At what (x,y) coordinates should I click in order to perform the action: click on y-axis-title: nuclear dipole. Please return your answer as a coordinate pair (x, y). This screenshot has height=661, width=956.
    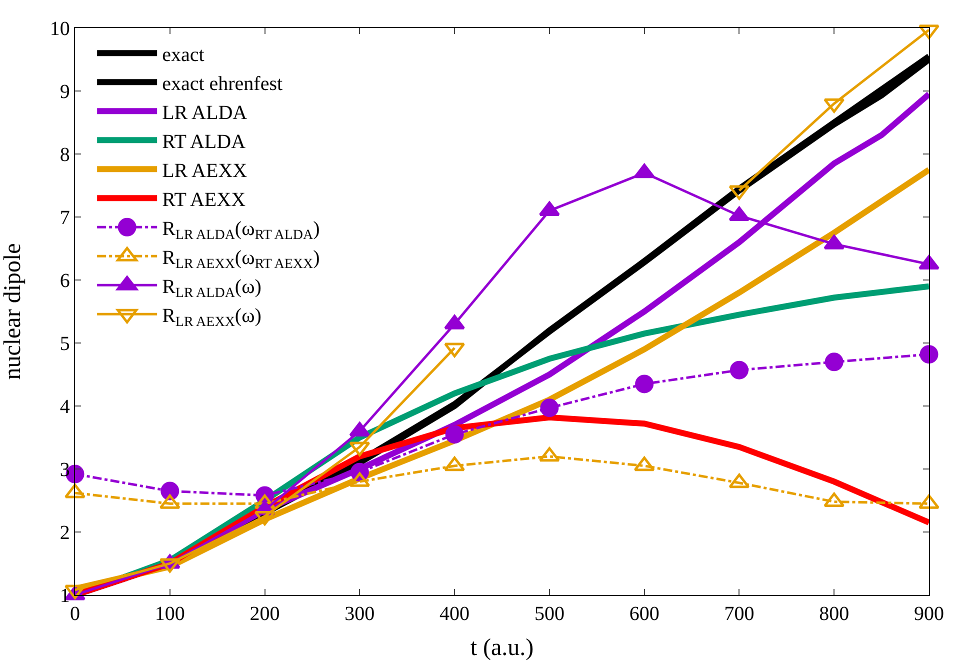
    Looking at the image, I should click on (13, 311).